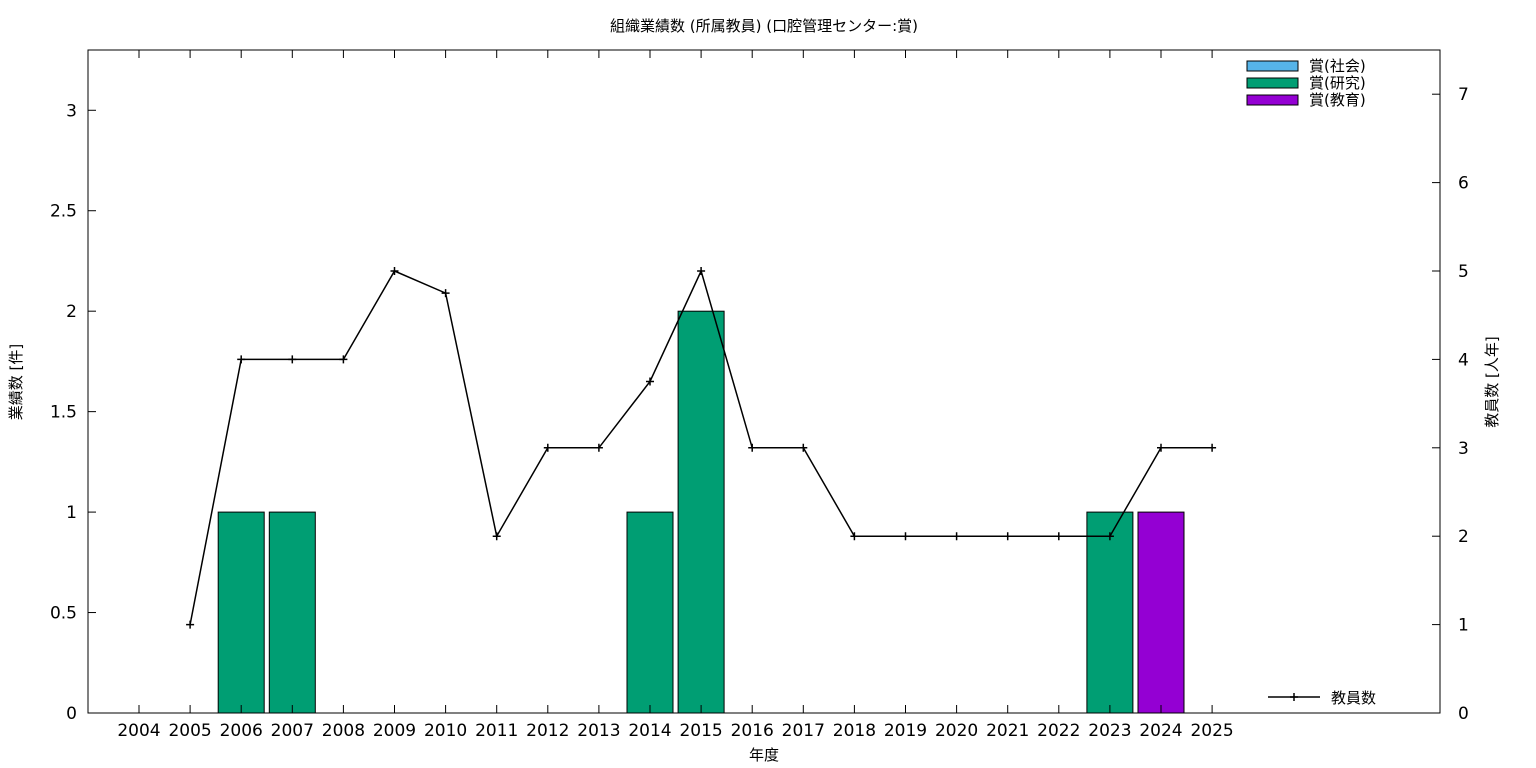 This screenshot has height=768, width=1536. I want to click on y2-tick-label-0: 0, so click(1463, 714).